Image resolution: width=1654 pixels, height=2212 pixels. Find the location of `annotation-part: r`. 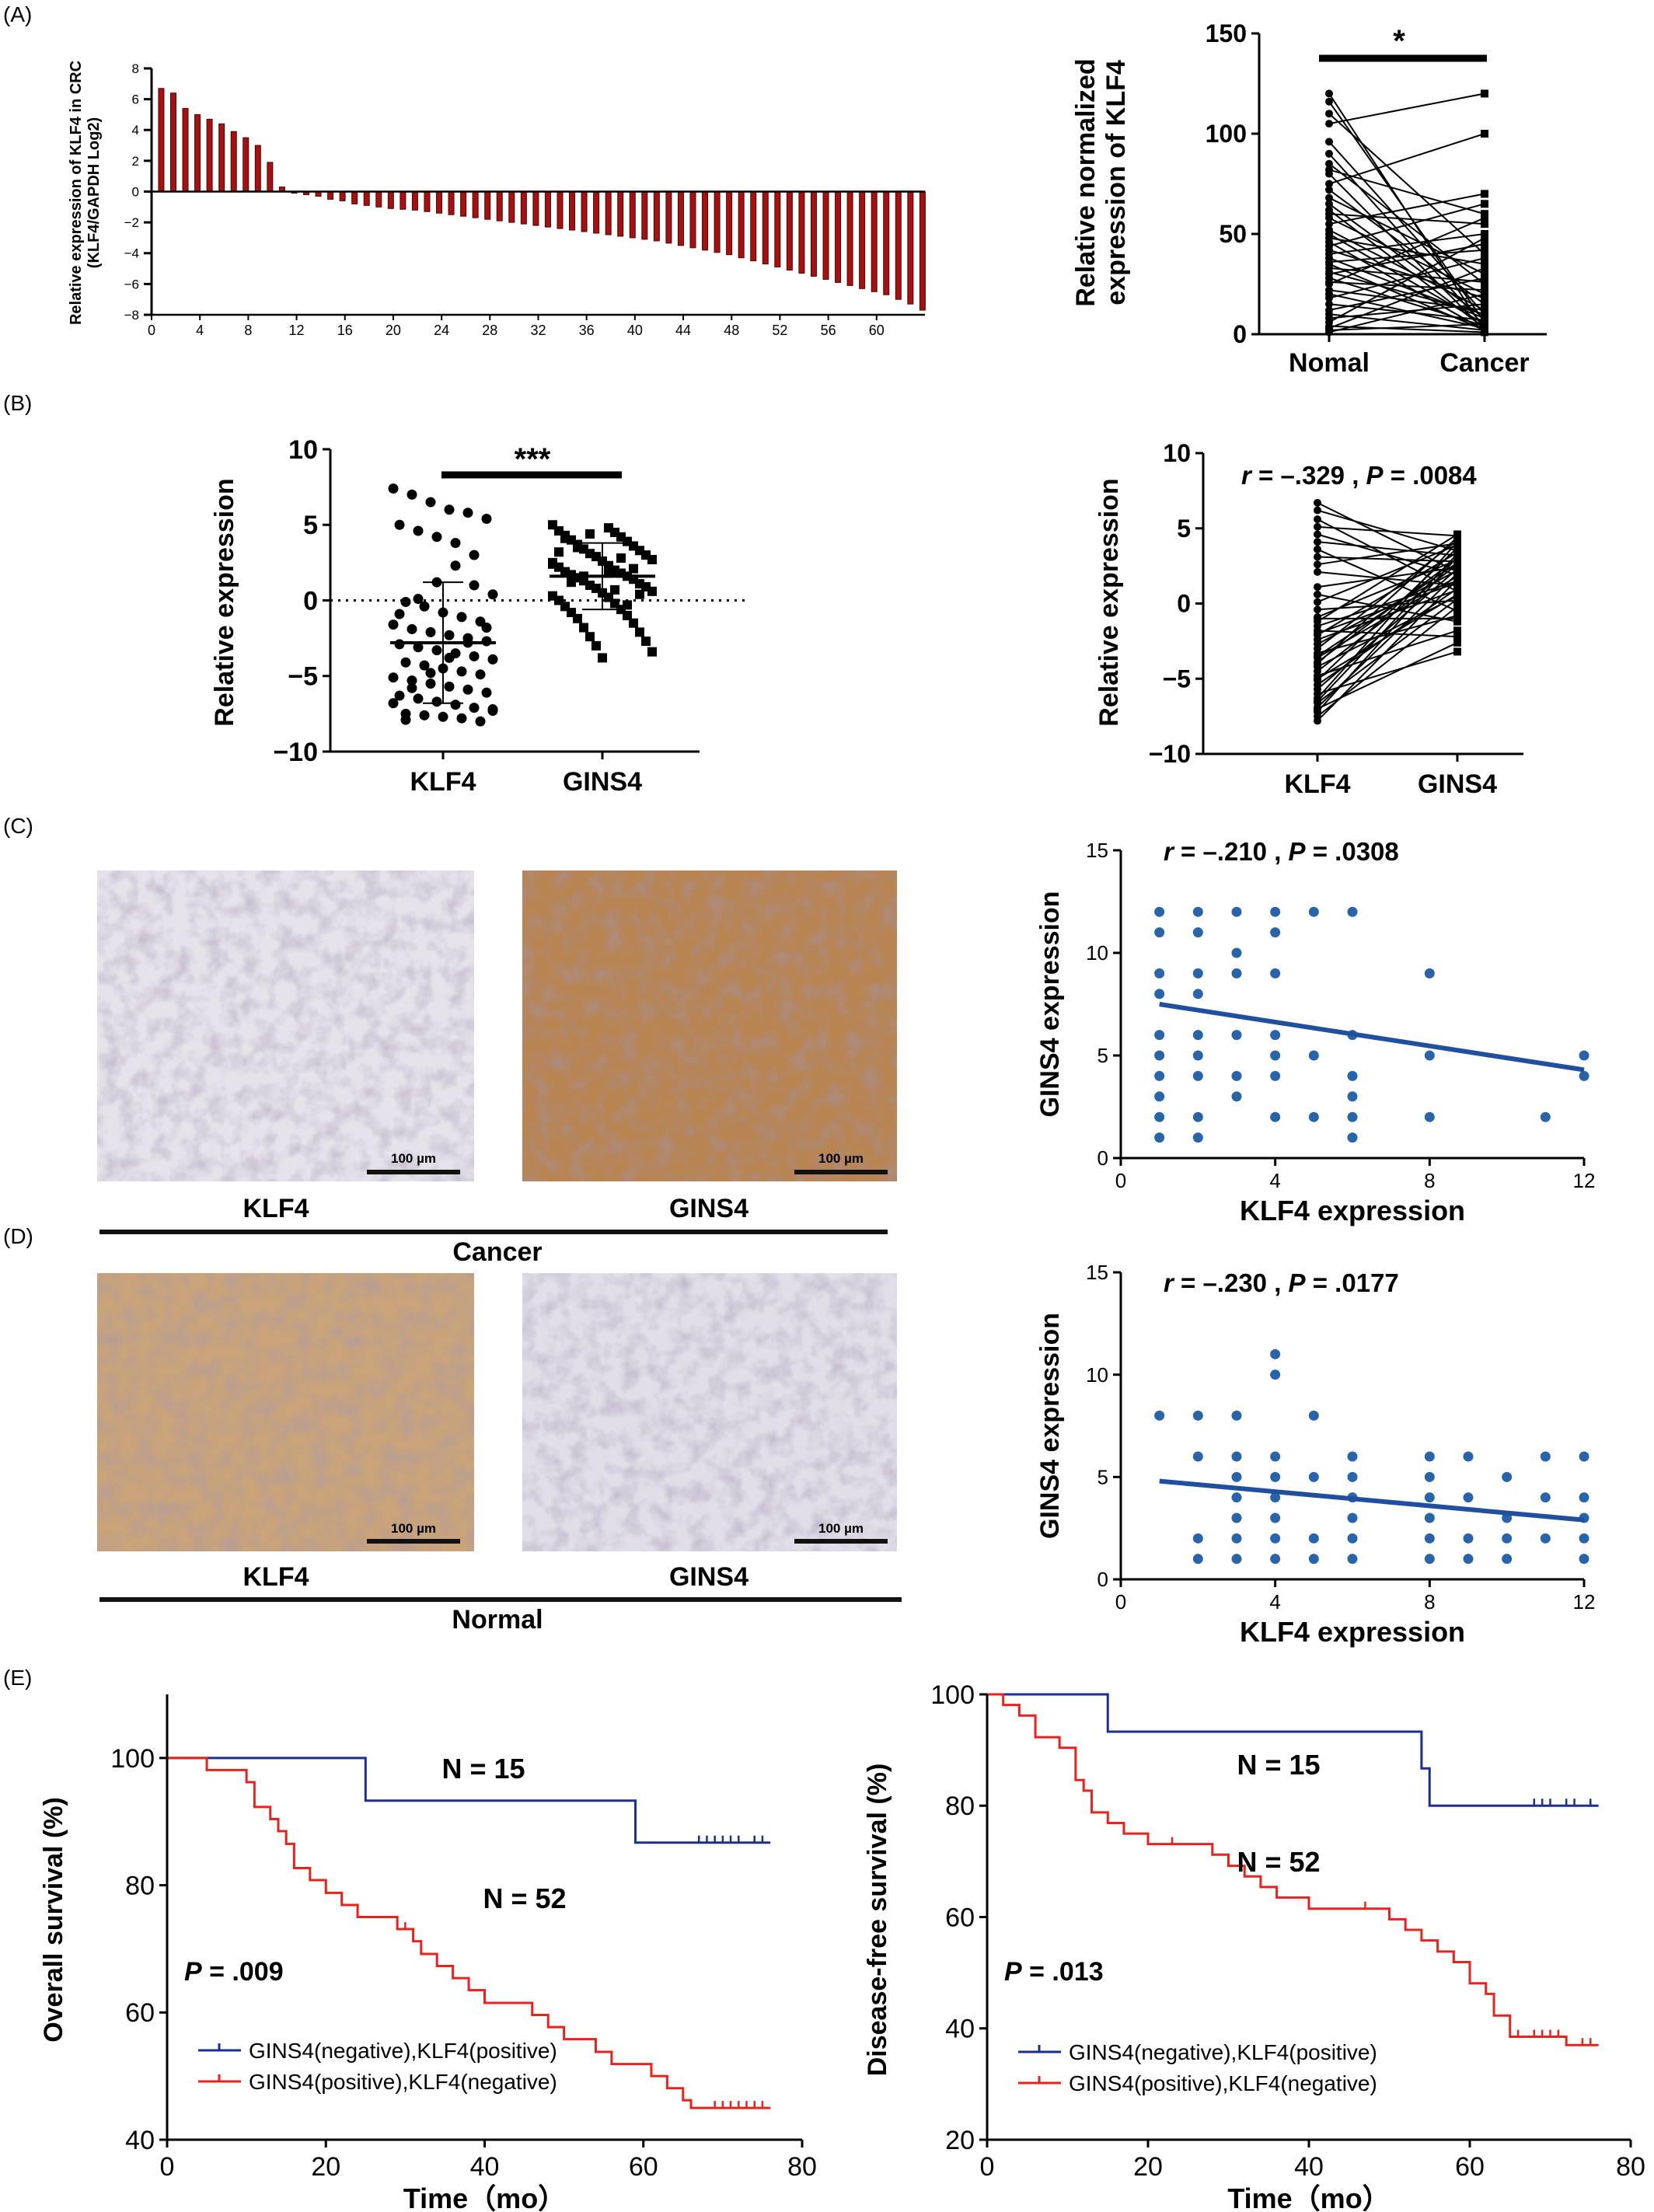

annotation-part: r is located at coordinates (1169, 1282).